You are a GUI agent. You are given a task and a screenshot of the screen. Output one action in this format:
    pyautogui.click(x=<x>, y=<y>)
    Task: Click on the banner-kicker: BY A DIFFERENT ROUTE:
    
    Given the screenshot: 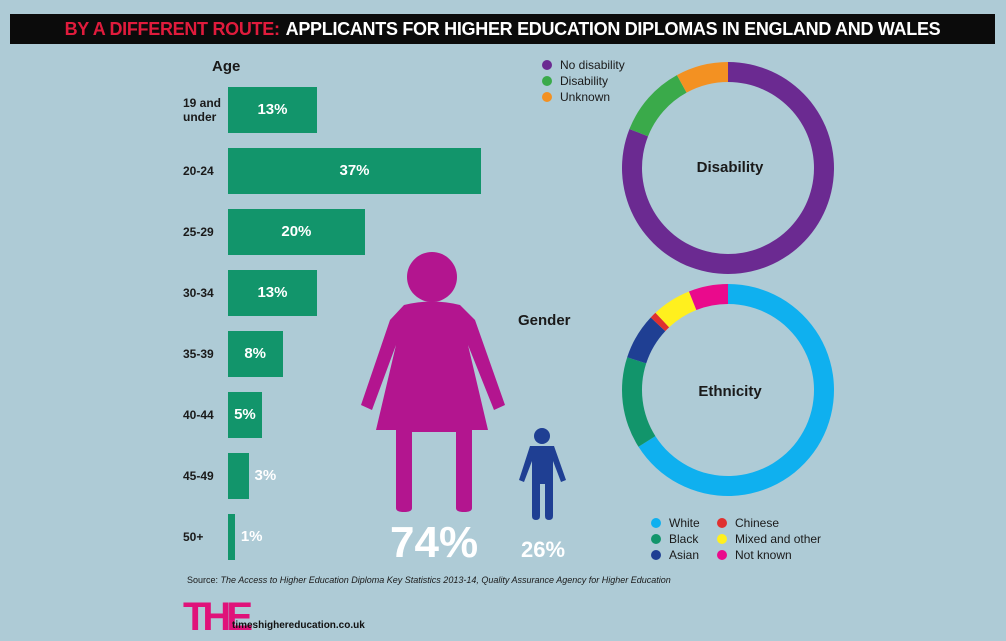 What is the action you would take?
    pyautogui.click(x=172, y=28)
    